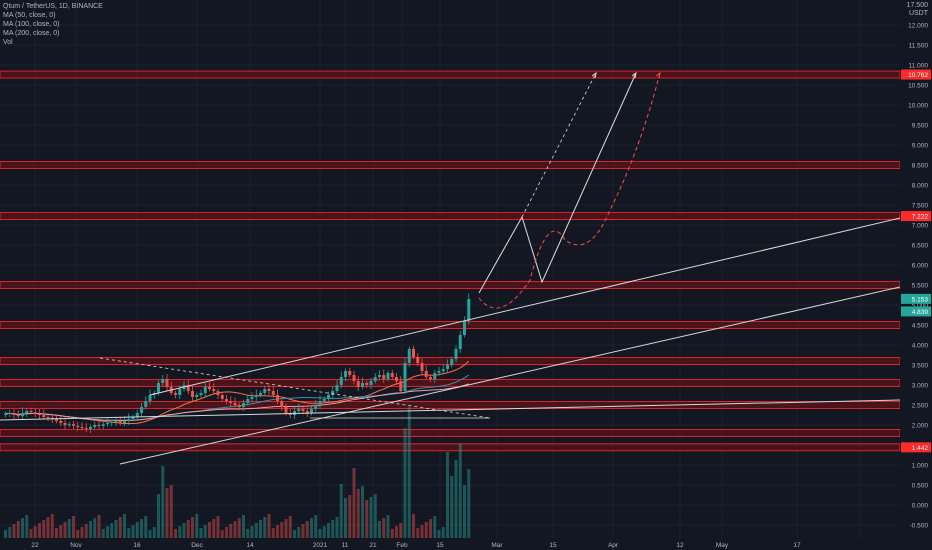  Describe the element at coordinates (920, 286) in the screenshot. I see `price-tick-label: 5.500` at that location.